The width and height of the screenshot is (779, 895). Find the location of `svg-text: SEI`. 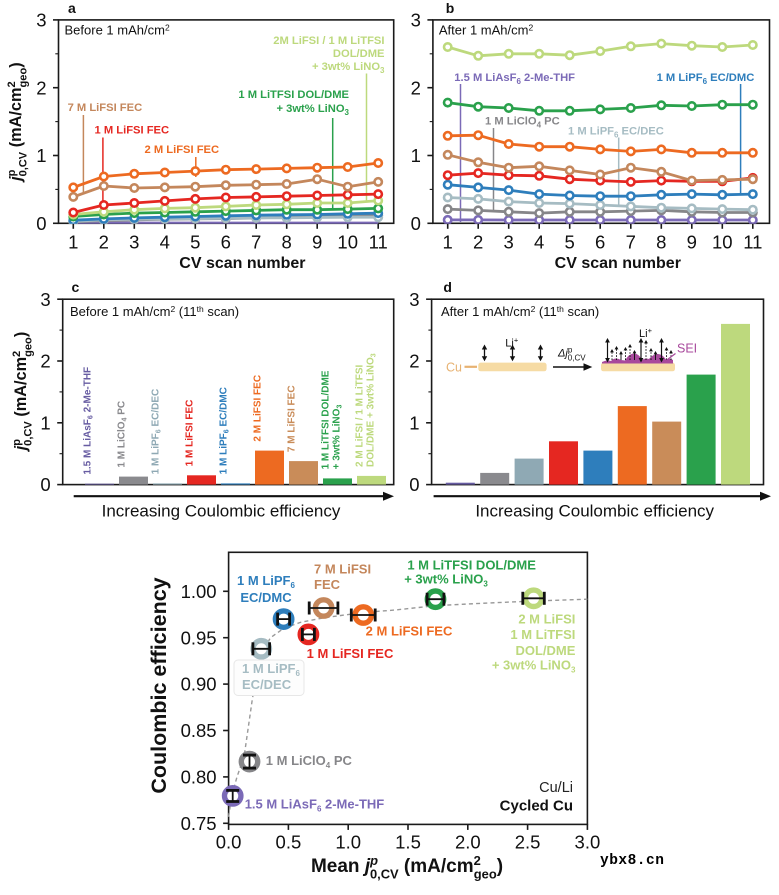

svg-text: SEI is located at coordinates (687, 349).